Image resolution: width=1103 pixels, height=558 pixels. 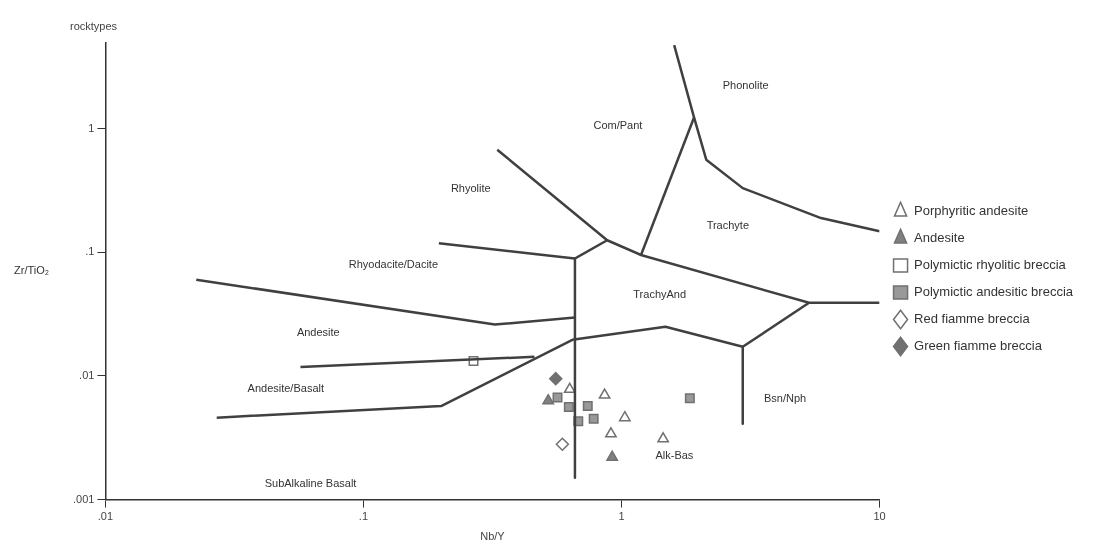 What do you see at coordinates (94, 25) in the screenshot?
I see `chart-title: rocktypes` at bounding box center [94, 25].